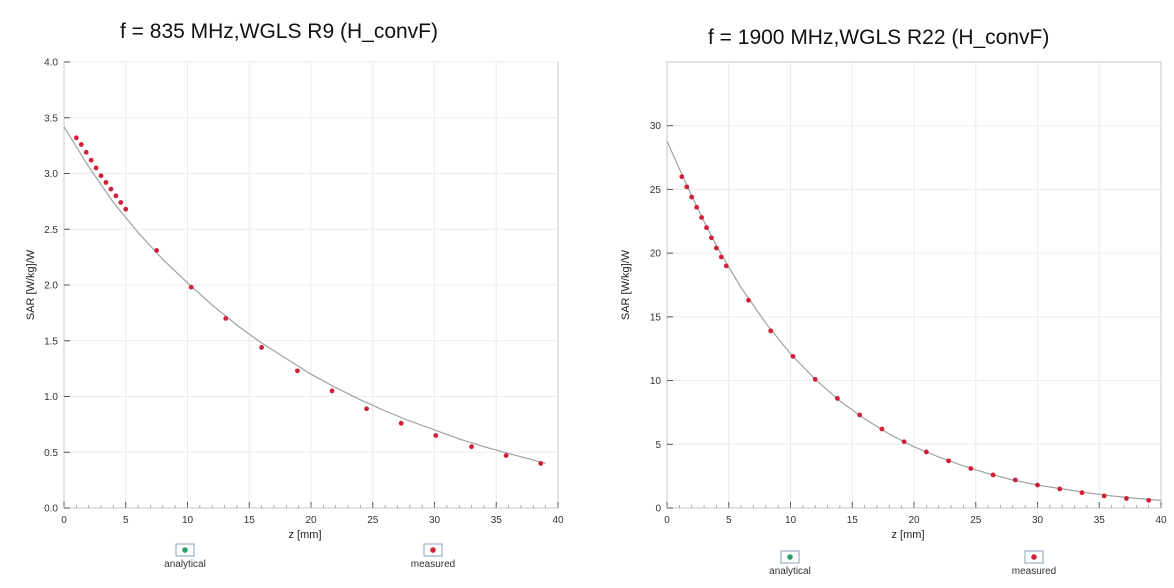  What do you see at coordinates (976, 520) in the screenshot?
I see `chart-1-x-tick-label: 25` at bounding box center [976, 520].